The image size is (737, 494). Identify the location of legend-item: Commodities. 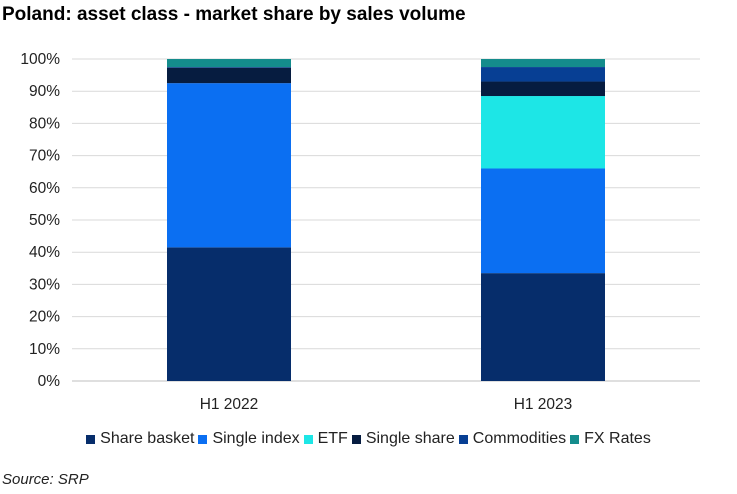
(512, 439).